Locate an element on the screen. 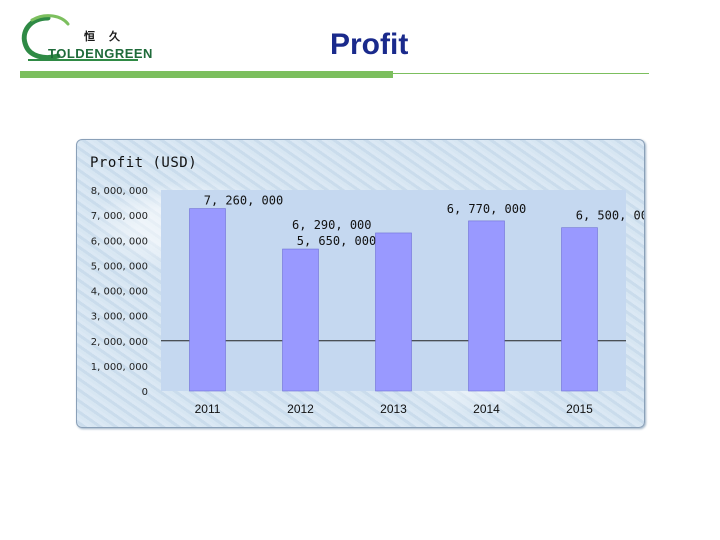 This screenshot has height=540, width=720. data-label: 5, 650, 000 is located at coordinates (336, 241).